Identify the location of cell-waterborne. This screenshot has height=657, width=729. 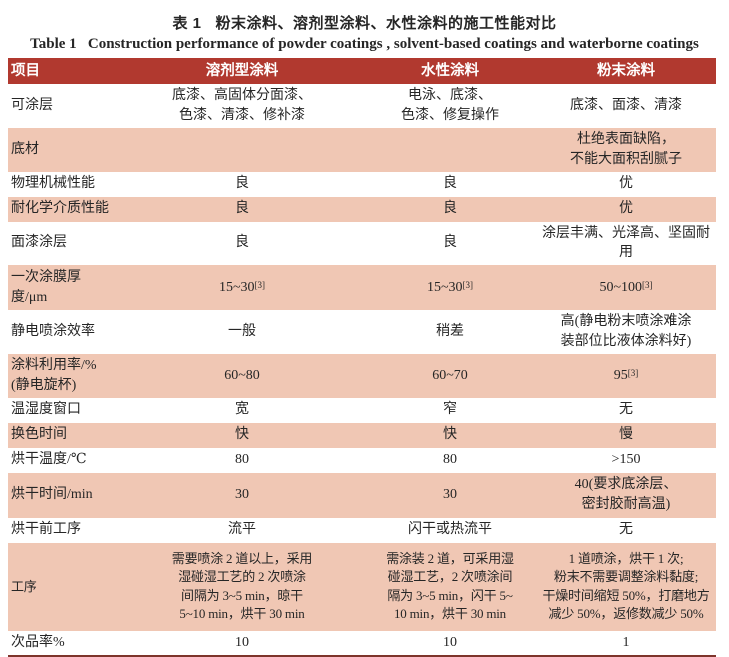
(450, 150).